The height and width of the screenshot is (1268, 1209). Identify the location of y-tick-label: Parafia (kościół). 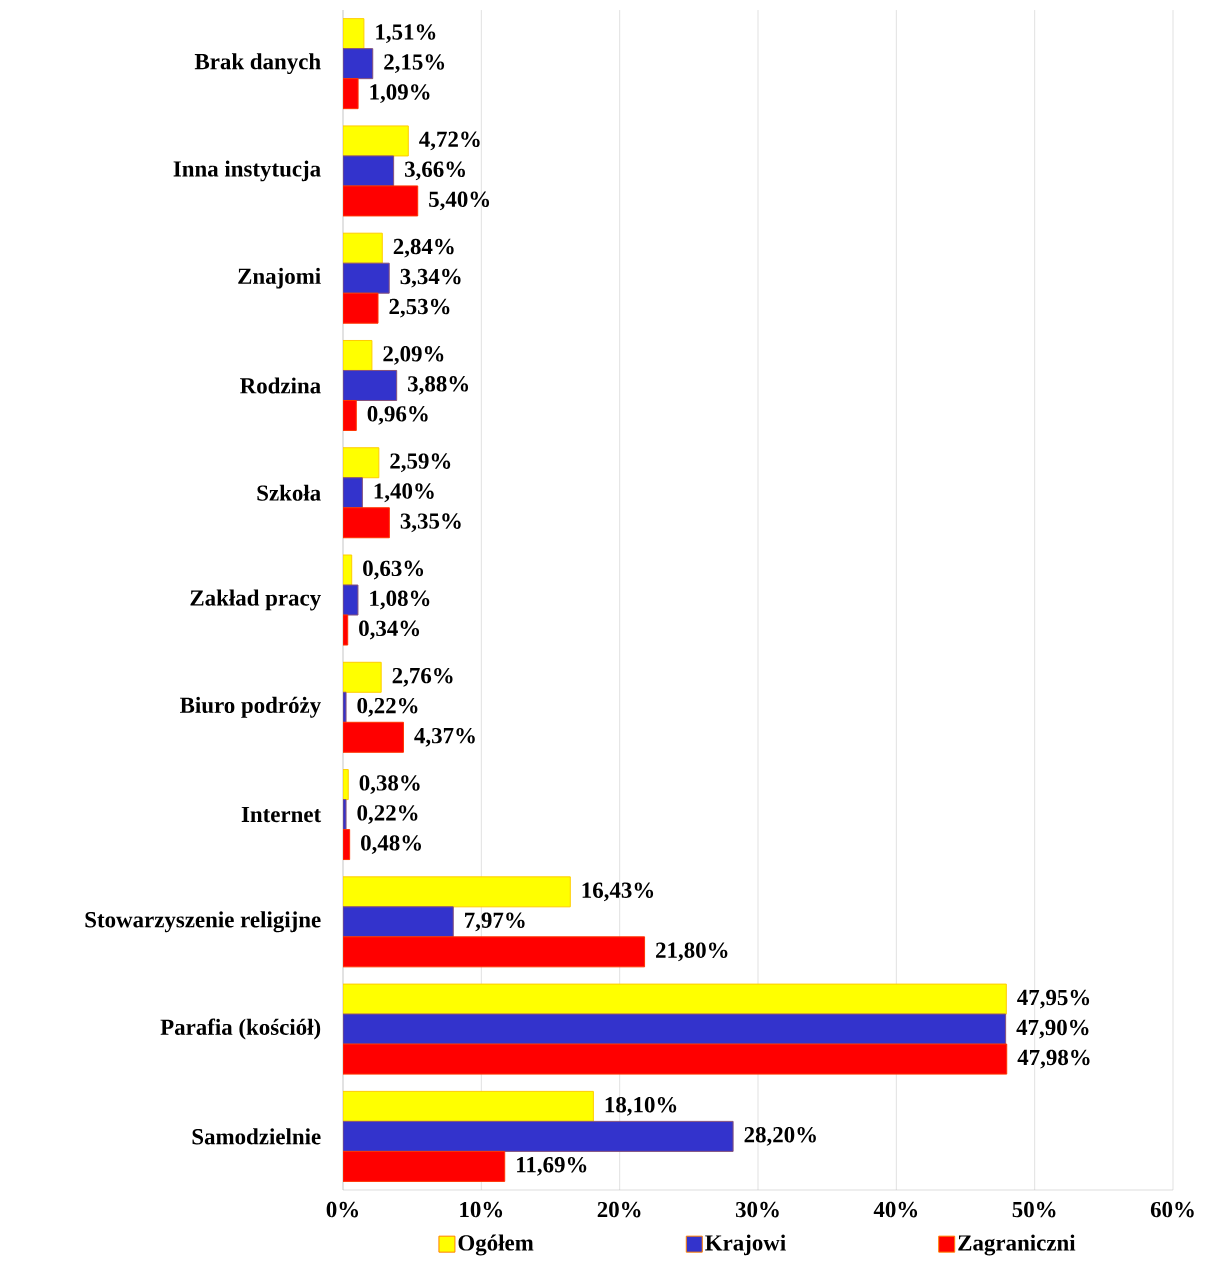
(240, 1029).